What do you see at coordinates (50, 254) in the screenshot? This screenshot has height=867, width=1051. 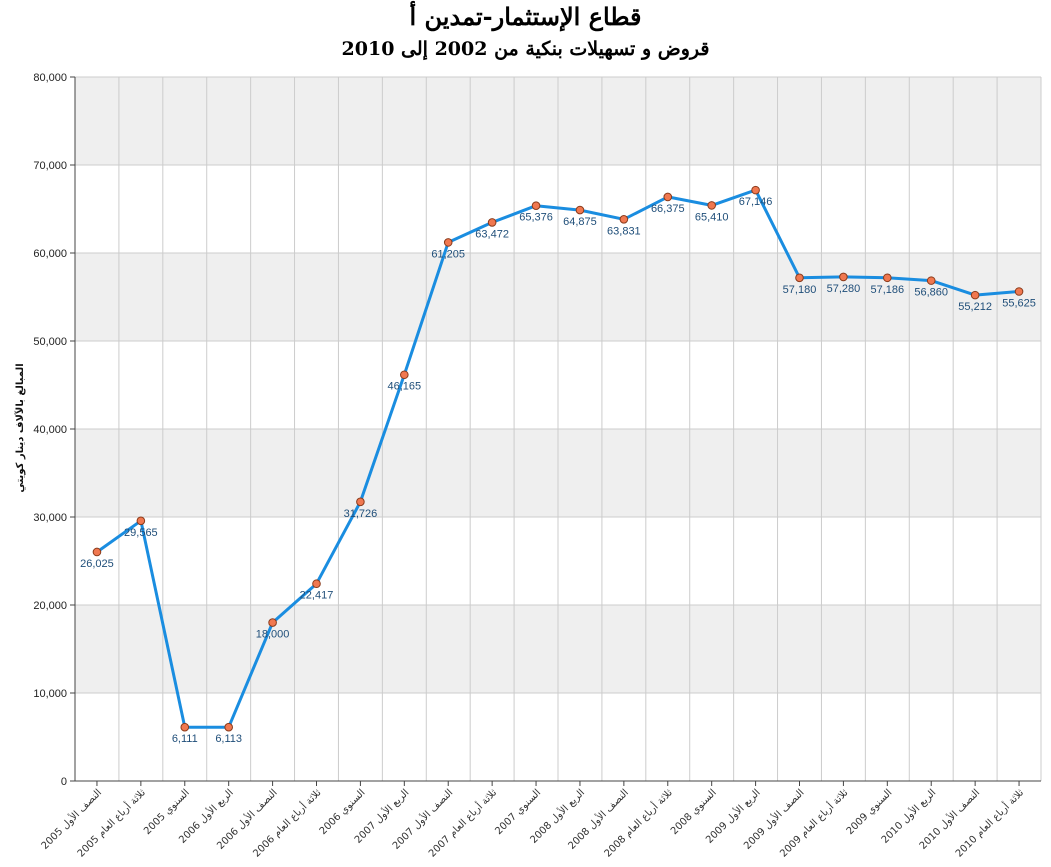 I see `y-tick-label: 60,000` at bounding box center [50, 254].